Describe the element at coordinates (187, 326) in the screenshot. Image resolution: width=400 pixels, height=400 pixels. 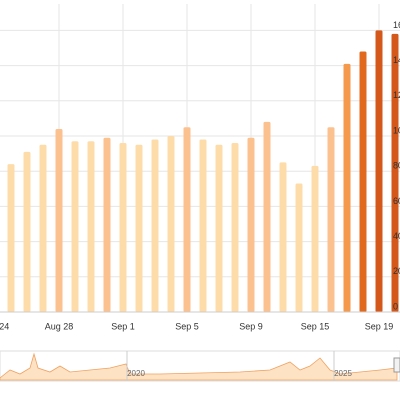
I see `x-tick-label: Sep 5` at that location.